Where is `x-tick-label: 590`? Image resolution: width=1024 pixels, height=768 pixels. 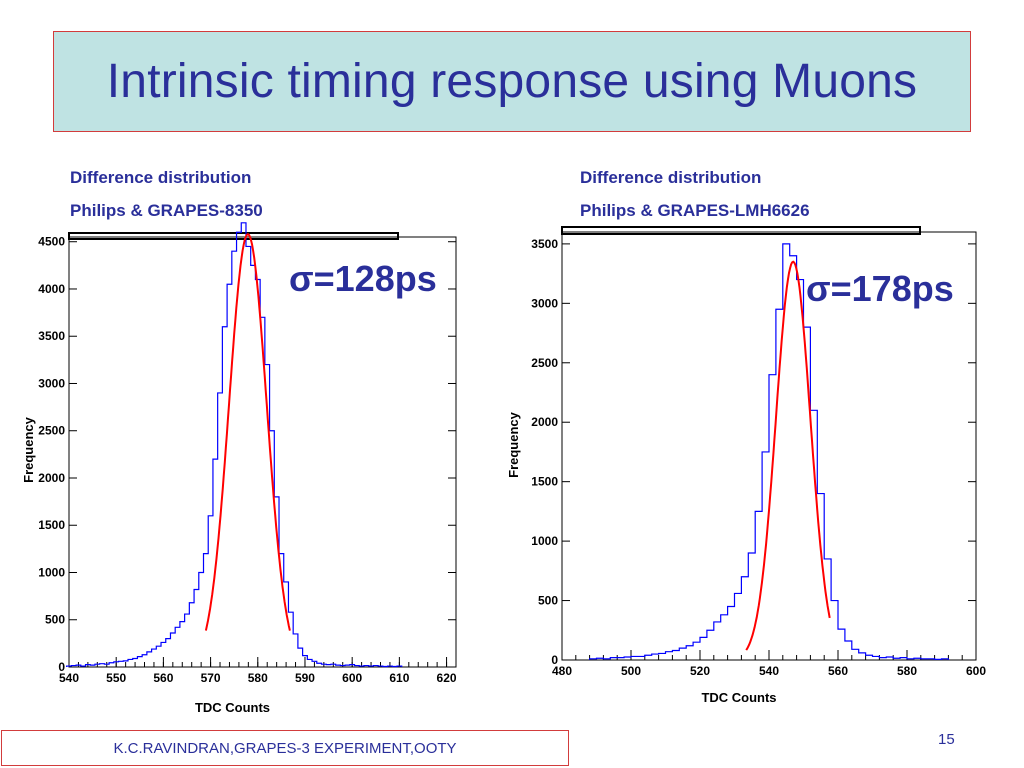
x-tick-label: 590 is located at coordinates (305, 678).